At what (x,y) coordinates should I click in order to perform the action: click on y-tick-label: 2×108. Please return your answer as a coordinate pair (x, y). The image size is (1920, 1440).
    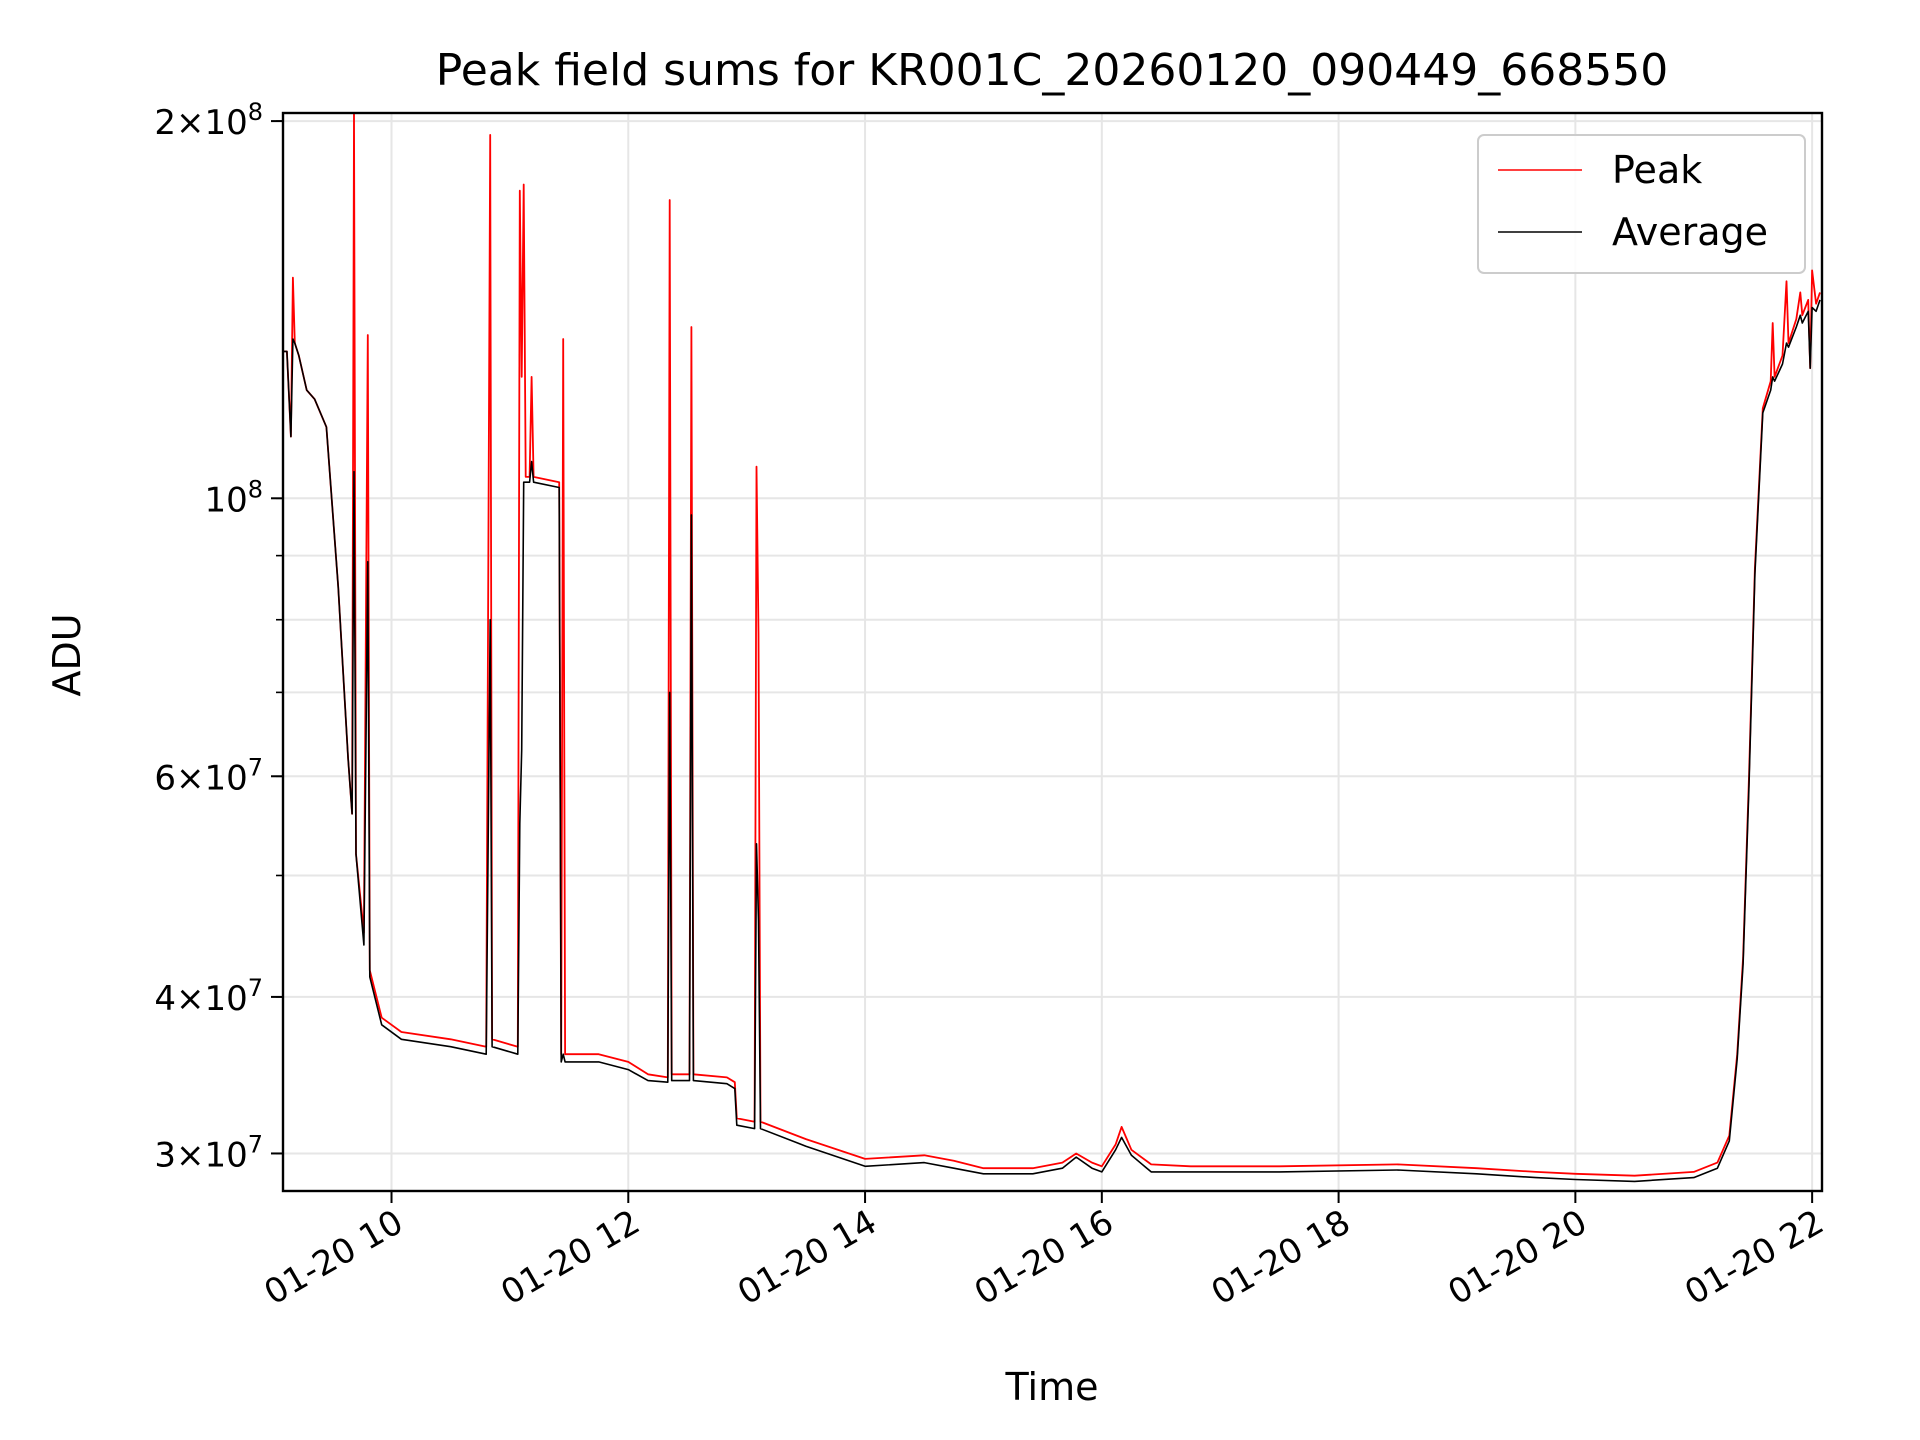
    Looking at the image, I should click on (208, 120).